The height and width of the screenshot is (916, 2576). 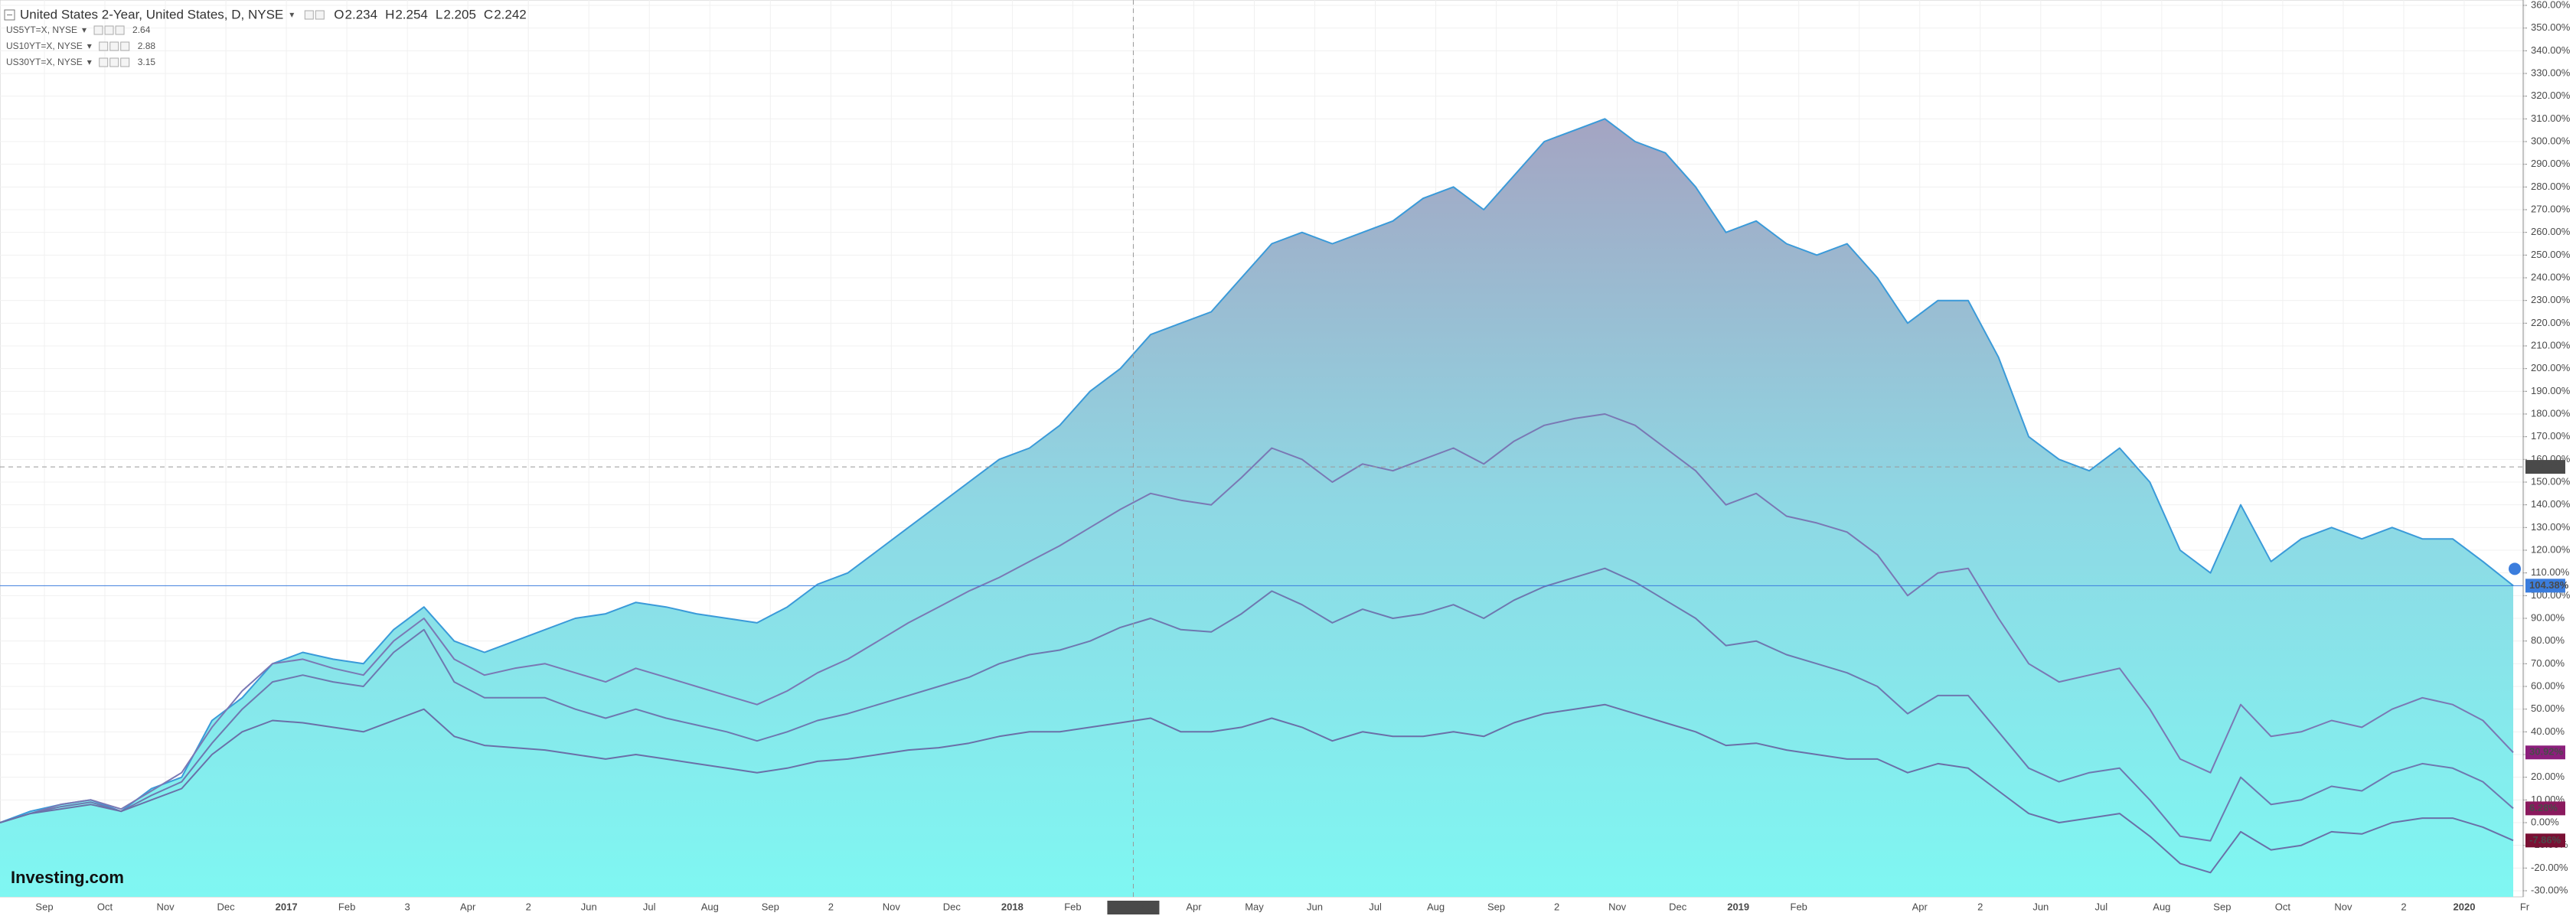 What do you see at coordinates (2551, 549) in the screenshot?
I see `y-tick-label: 120.00%` at bounding box center [2551, 549].